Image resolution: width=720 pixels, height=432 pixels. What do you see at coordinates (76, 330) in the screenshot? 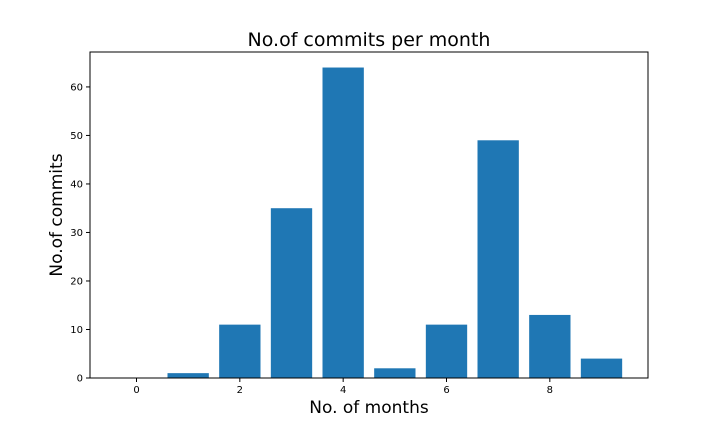
I see `y-tick-label: 10` at bounding box center [76, 330].